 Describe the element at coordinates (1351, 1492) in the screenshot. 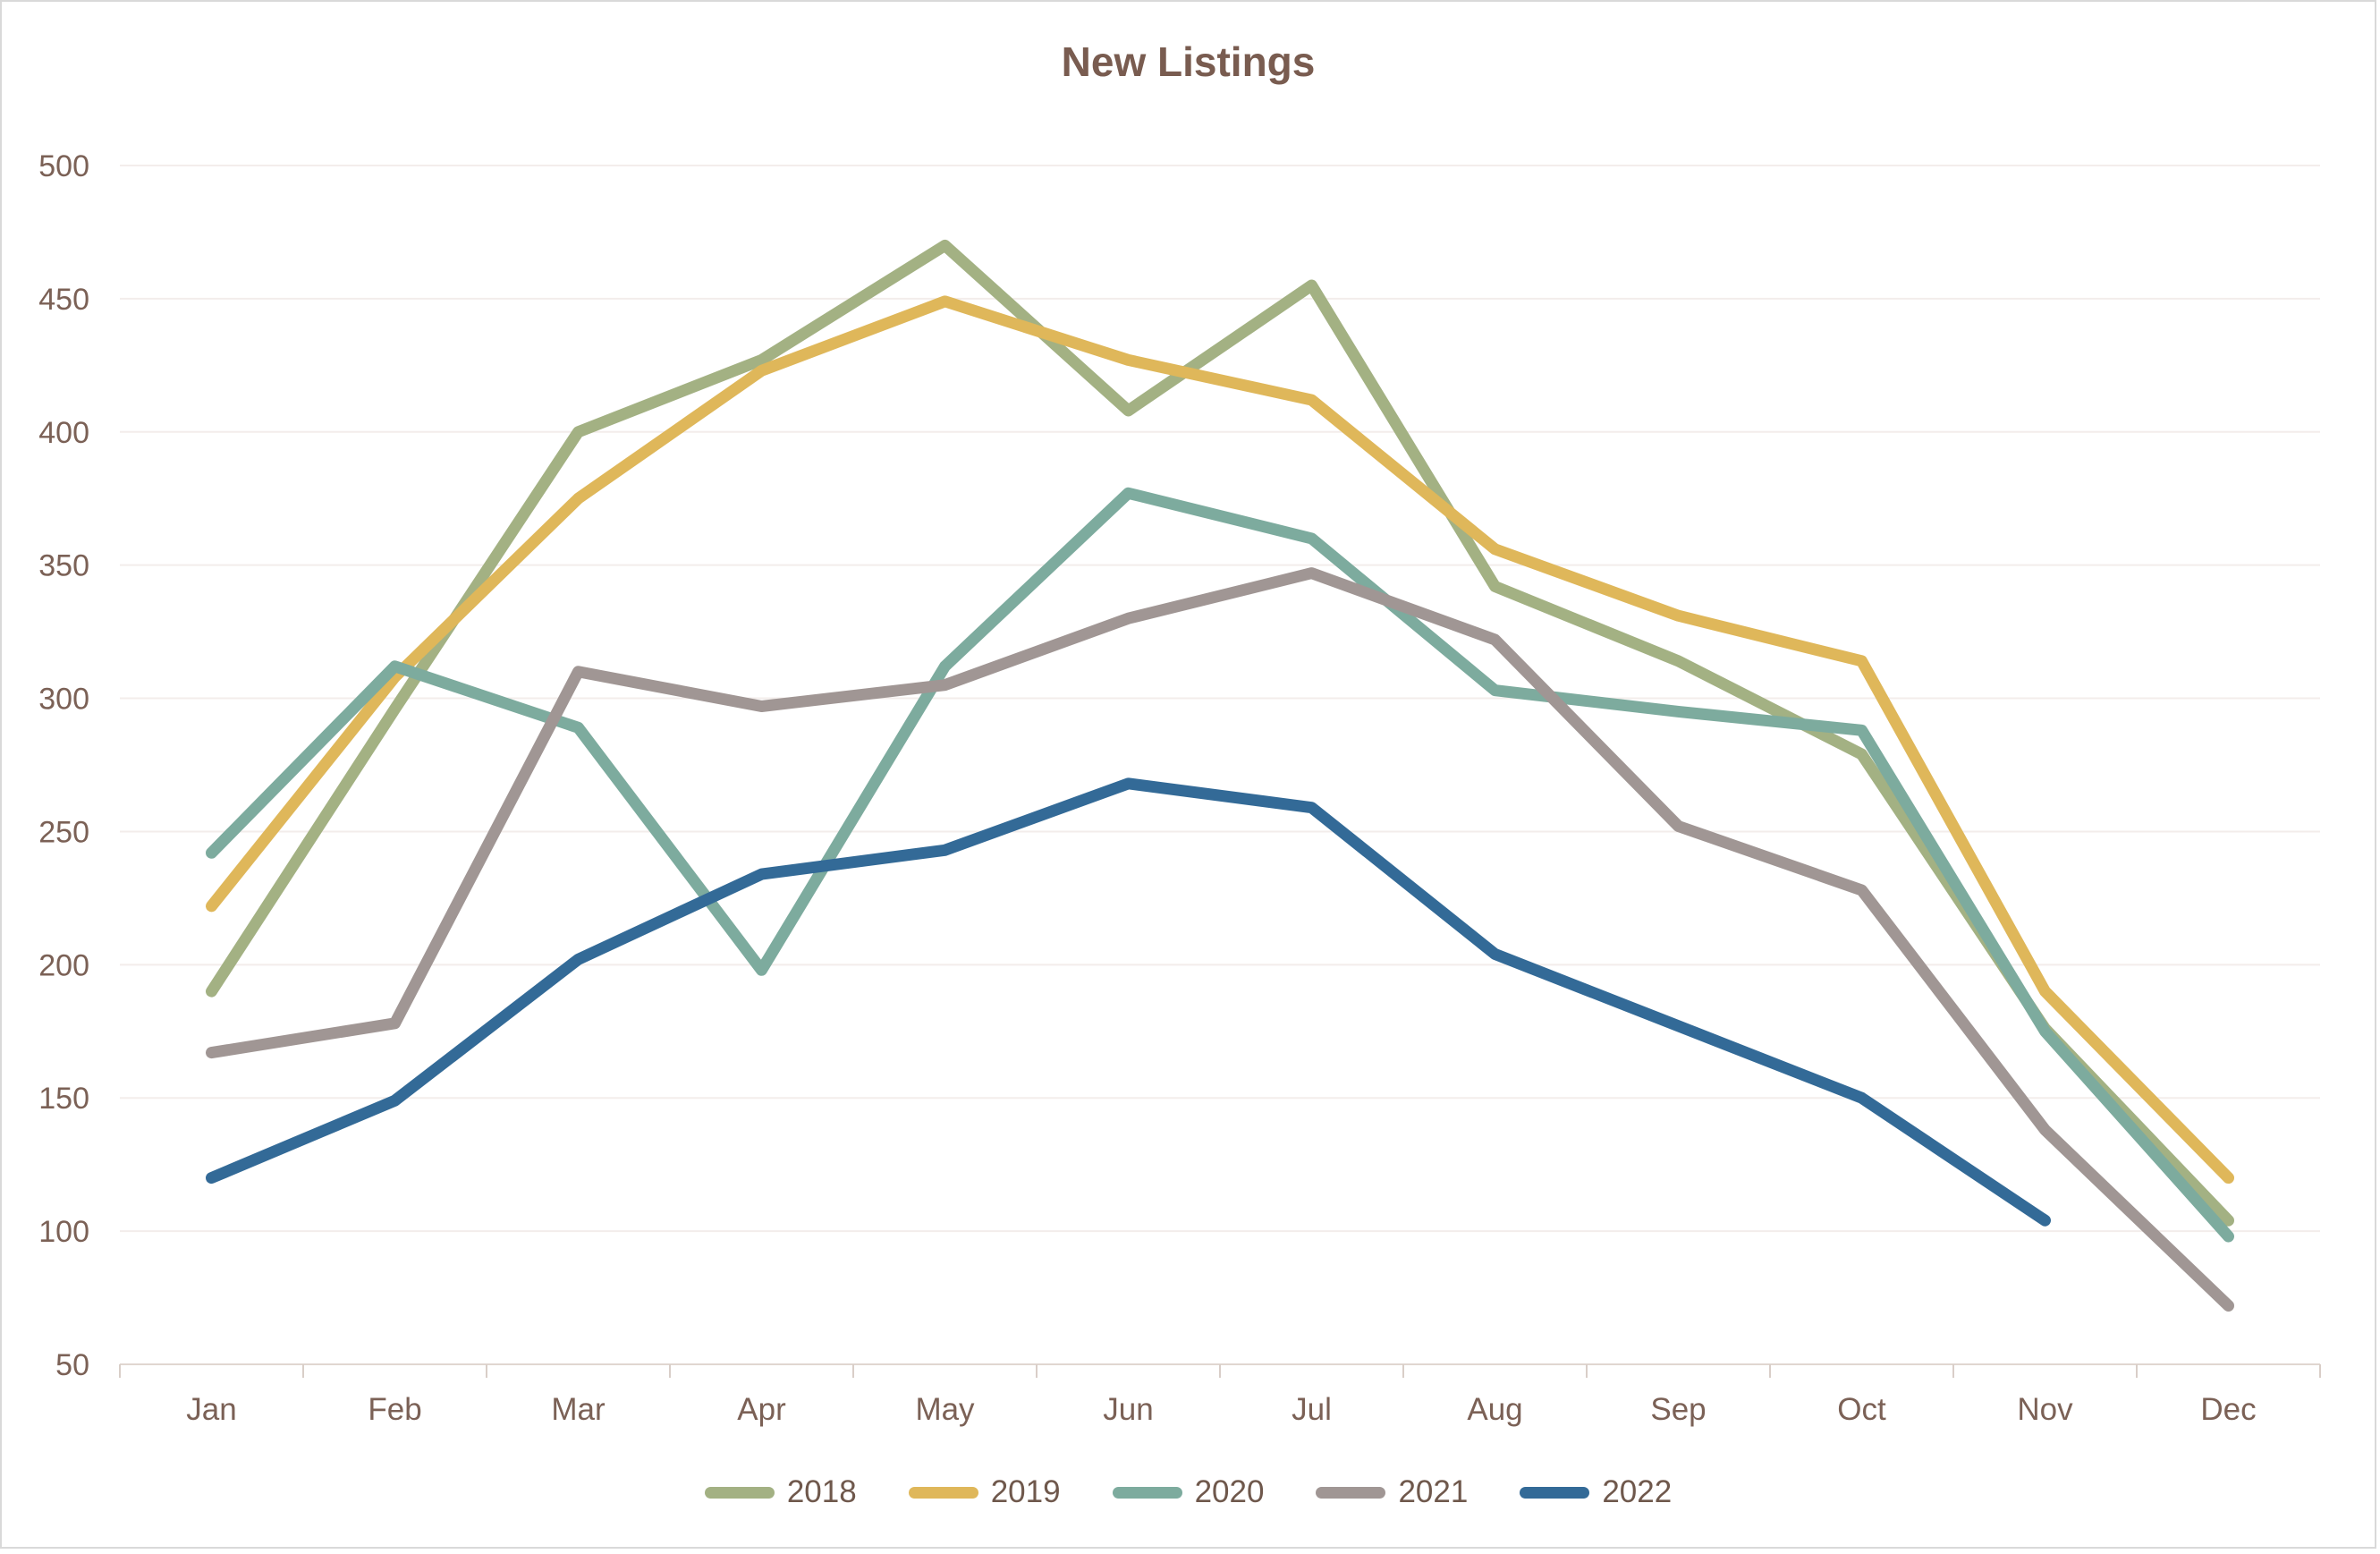

I see `legend-swatch-2021` at that location.